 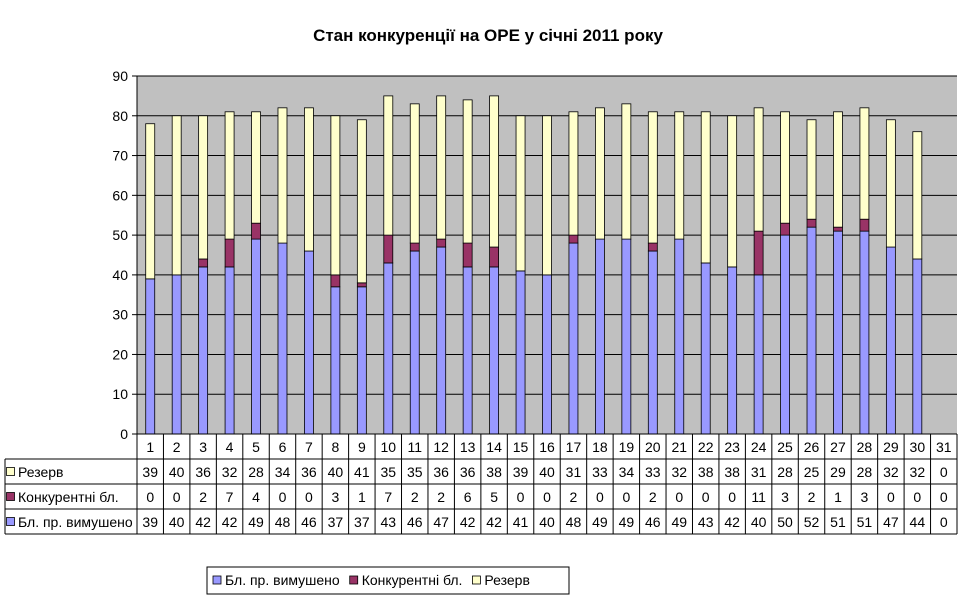 What do you see at coordinates (600, 472) in the screenshot?
I see `data-label: 33` at bounding box center [600, 472].